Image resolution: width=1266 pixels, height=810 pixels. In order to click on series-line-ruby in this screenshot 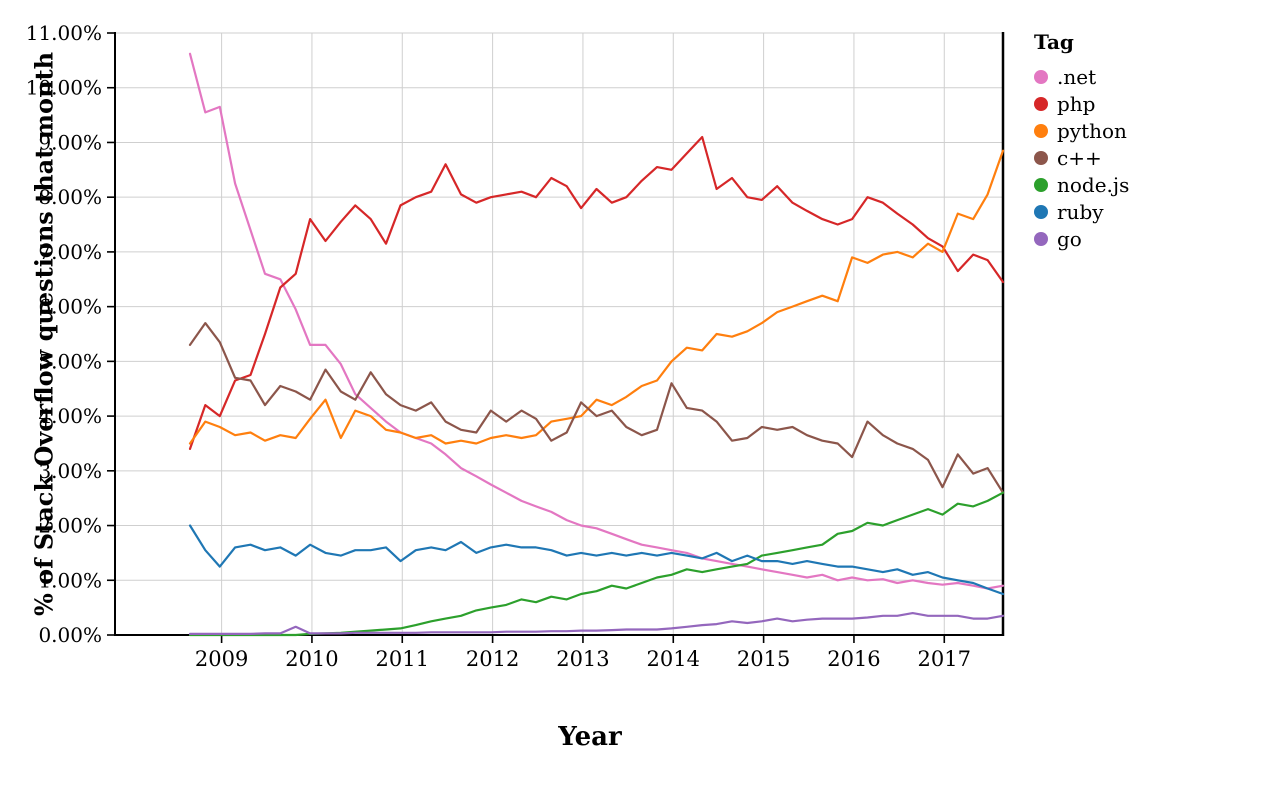, I will do `click(596, 560)`.